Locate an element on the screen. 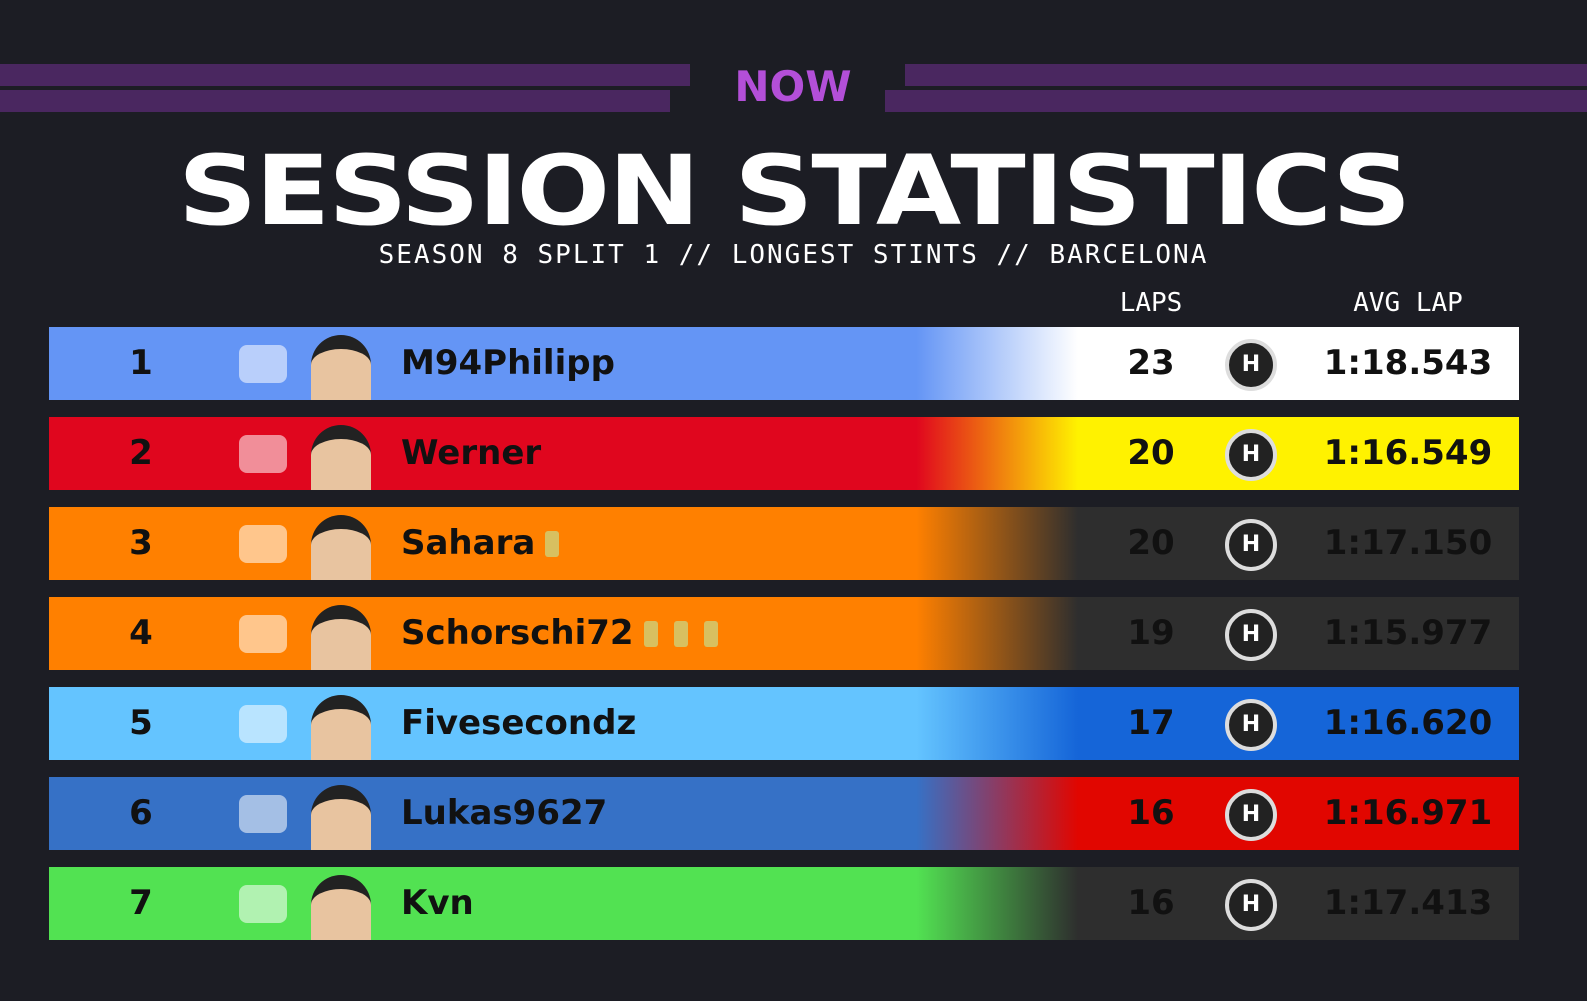  driver-name: Lukas9627 is located at coordinates (504, 813).